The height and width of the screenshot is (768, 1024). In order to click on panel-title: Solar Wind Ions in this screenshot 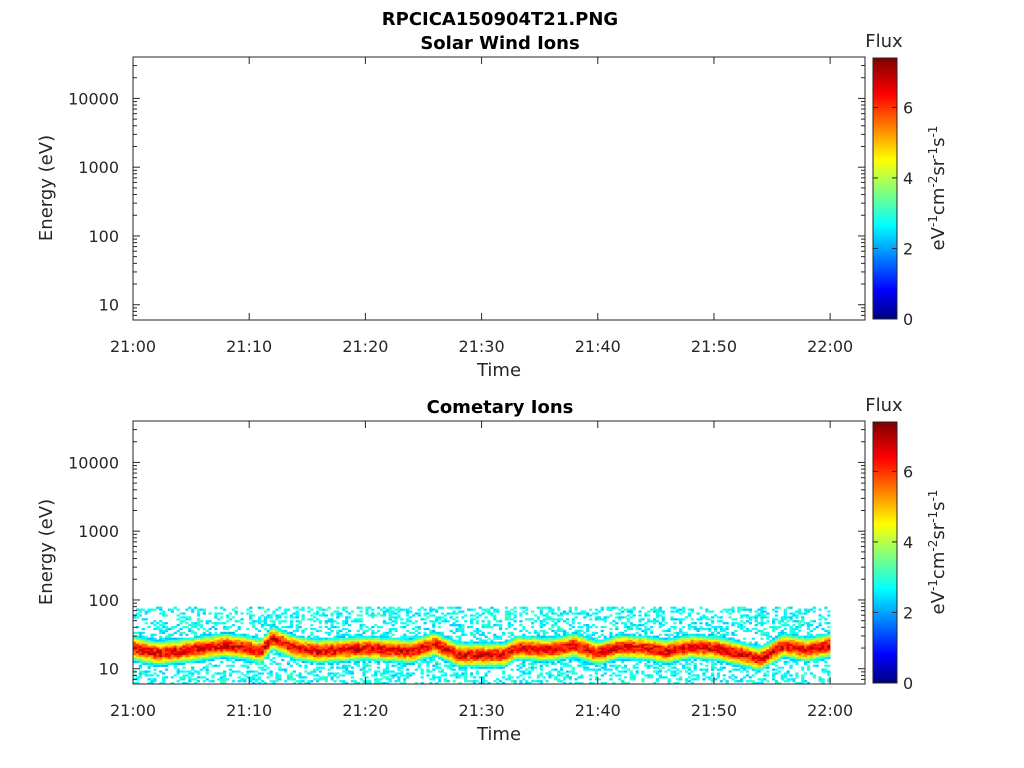, I will do `click(499, 43)`.